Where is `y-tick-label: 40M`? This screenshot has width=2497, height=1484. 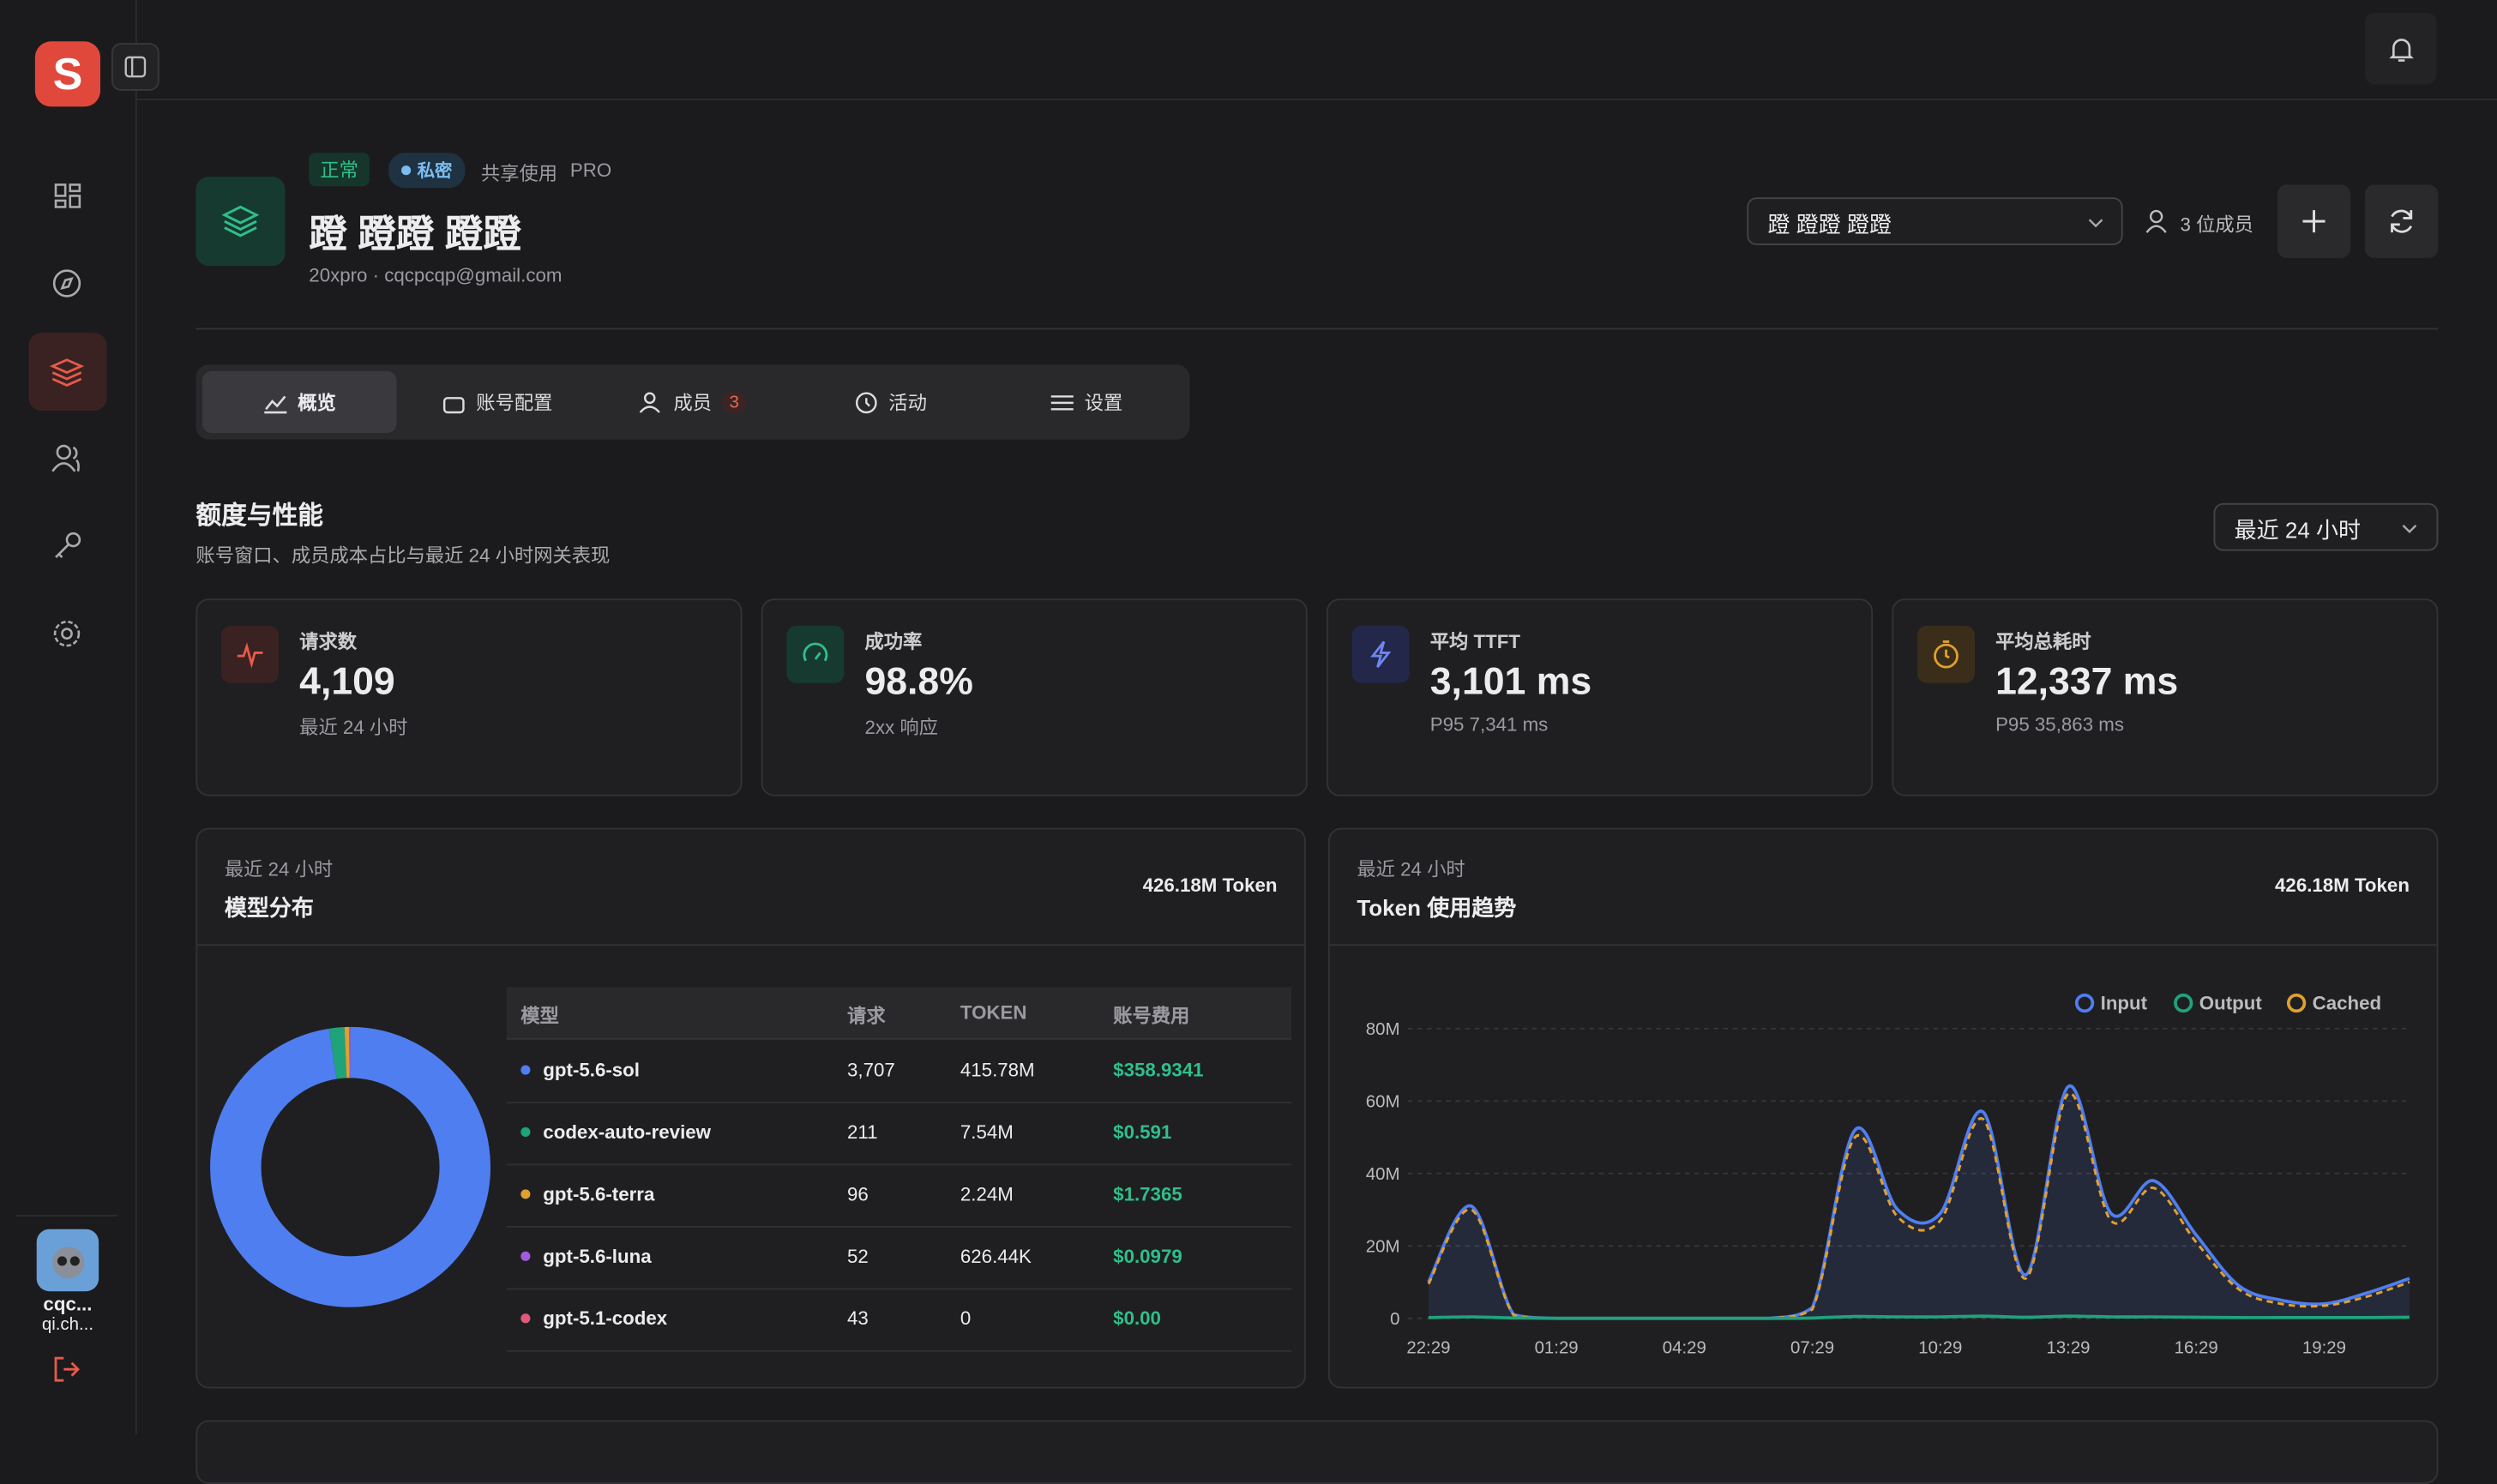
y-tick-label: 40M is located at coordinates (1383, 1174).